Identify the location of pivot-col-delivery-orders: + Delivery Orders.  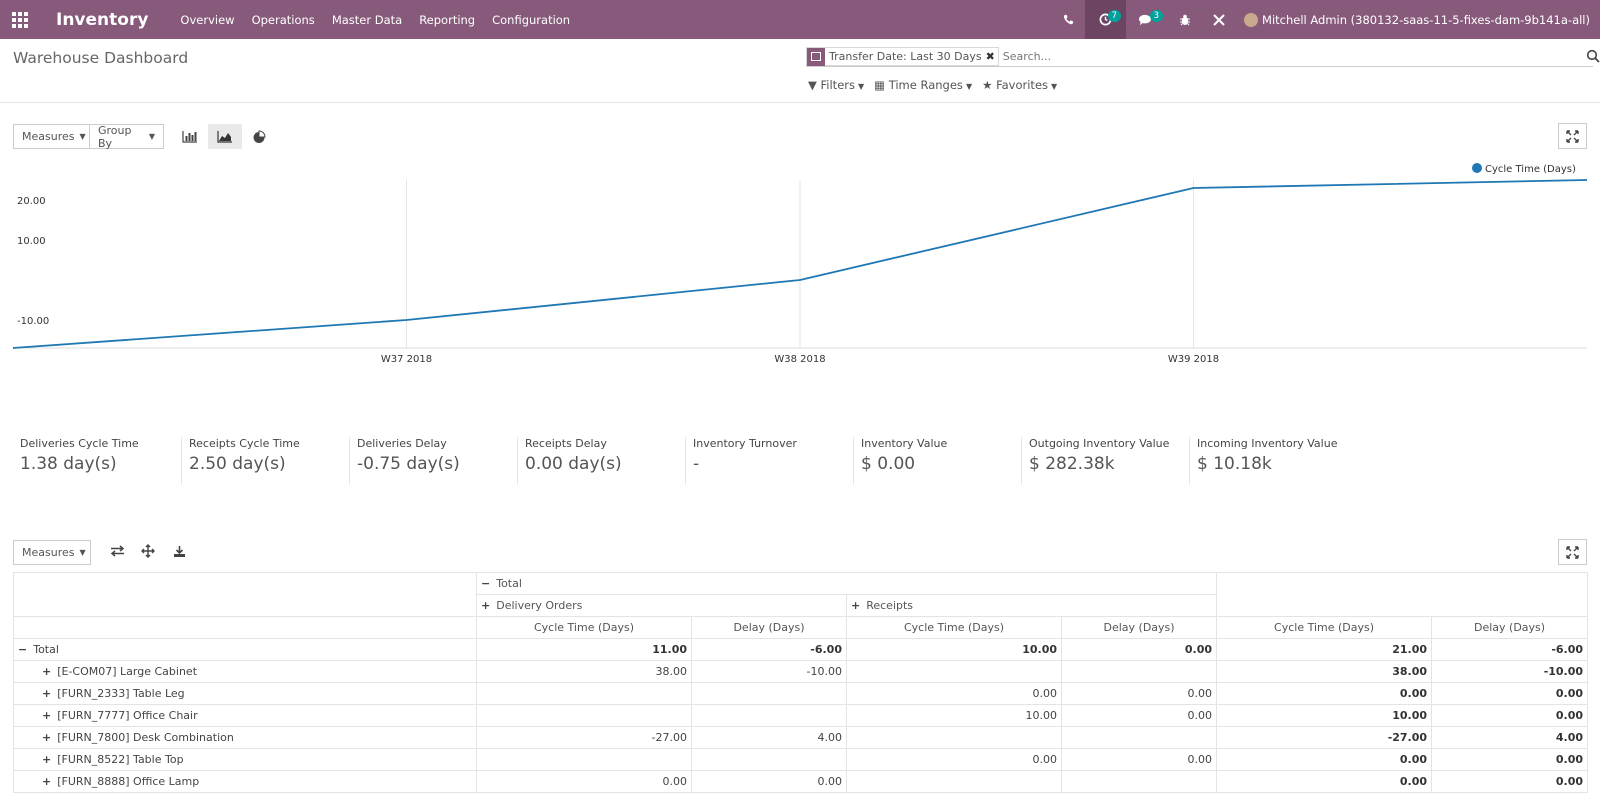
(661, 605).